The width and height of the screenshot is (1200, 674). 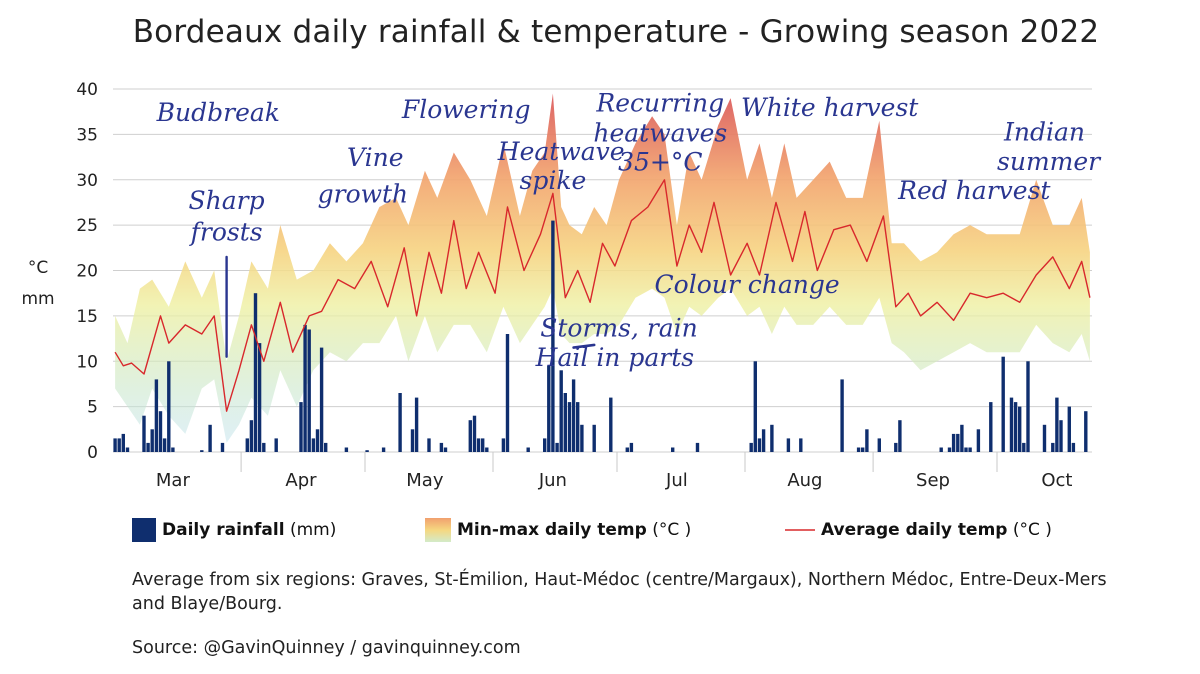 What do you see at coordinates (552, 530) in the screenshot?
I see `legend-temp-range-label: Min-max daily temp` at bounding box center [552, 530].